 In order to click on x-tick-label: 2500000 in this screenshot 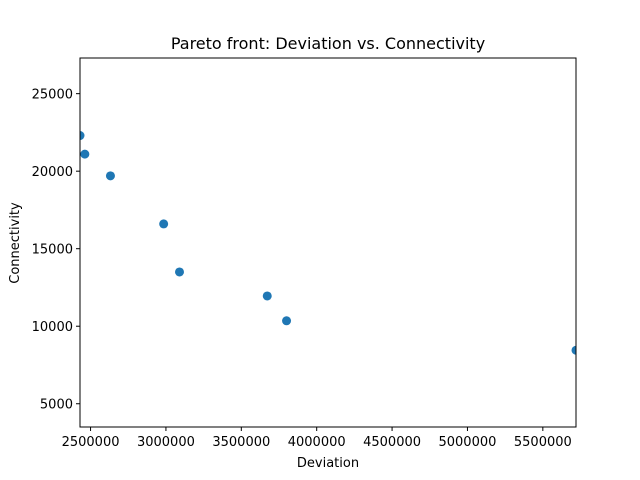, I will do `click(91, 442)`.